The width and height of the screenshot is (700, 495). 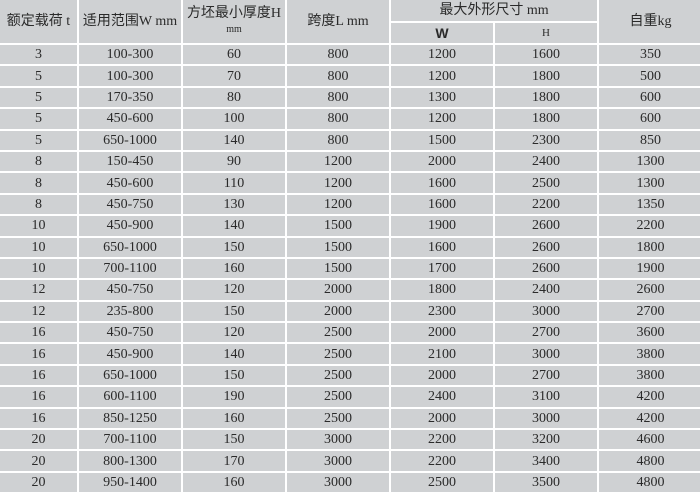 I want to click on cell-range: 950-1400, so click(x=130, y=482).